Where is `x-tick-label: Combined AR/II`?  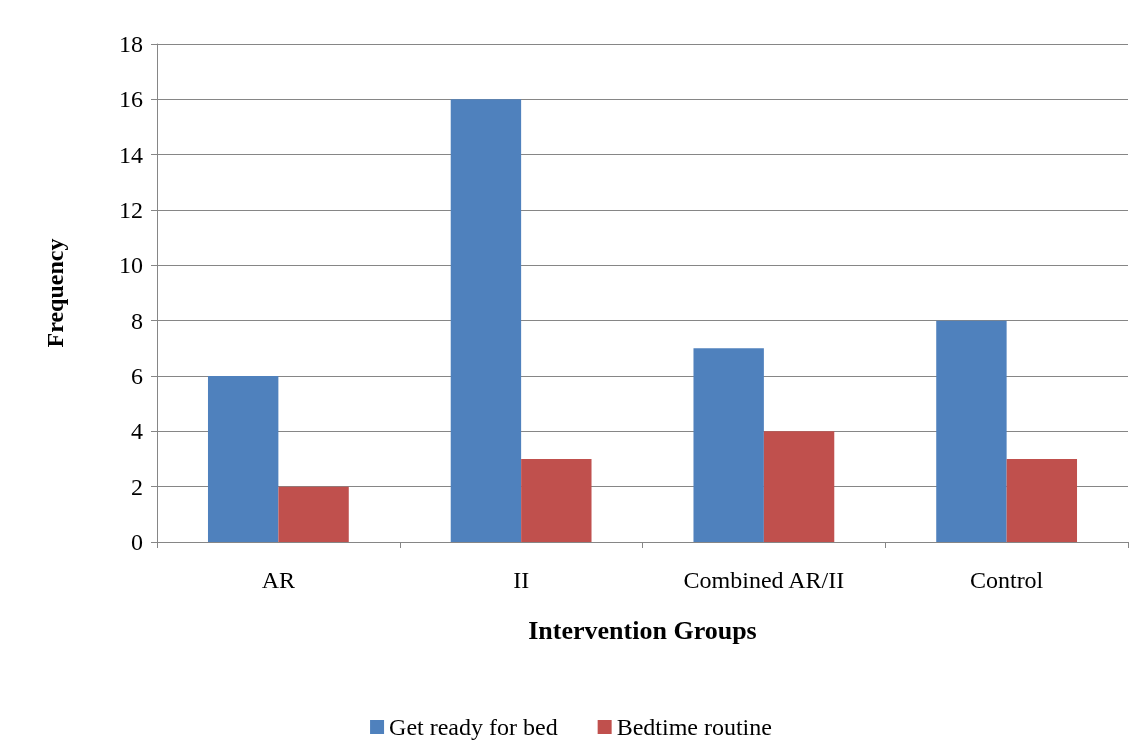 x-tick-label: Combined AR/II is located at coordinates (764, 580).